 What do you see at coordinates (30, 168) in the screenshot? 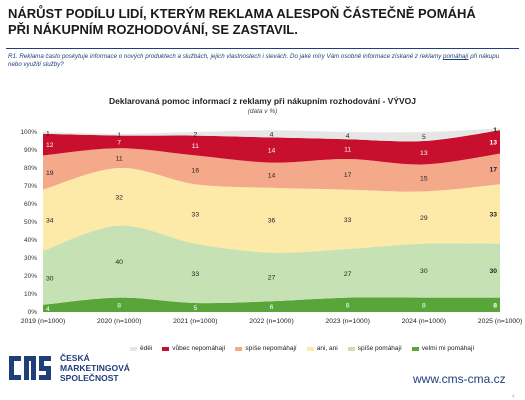
I see `y-tick-label: 80%` at bounding box center [30, 168].